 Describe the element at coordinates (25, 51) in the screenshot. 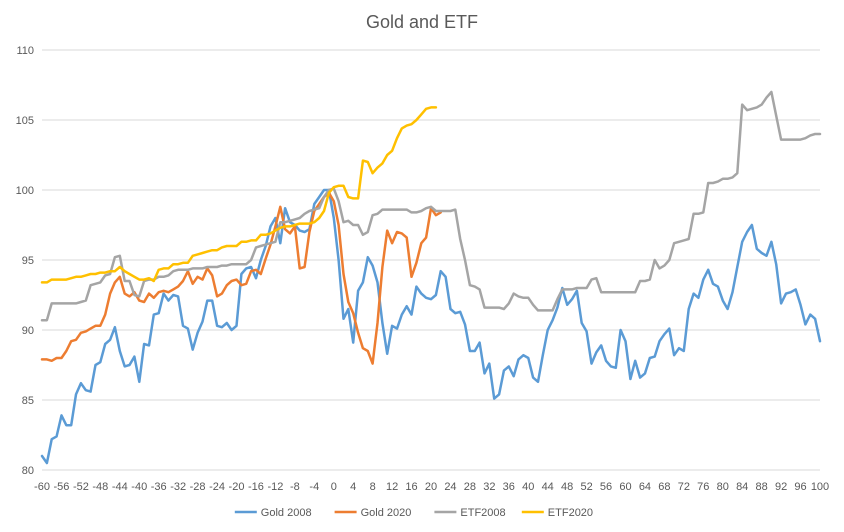

I see `y-tick-label: 110` at that location.